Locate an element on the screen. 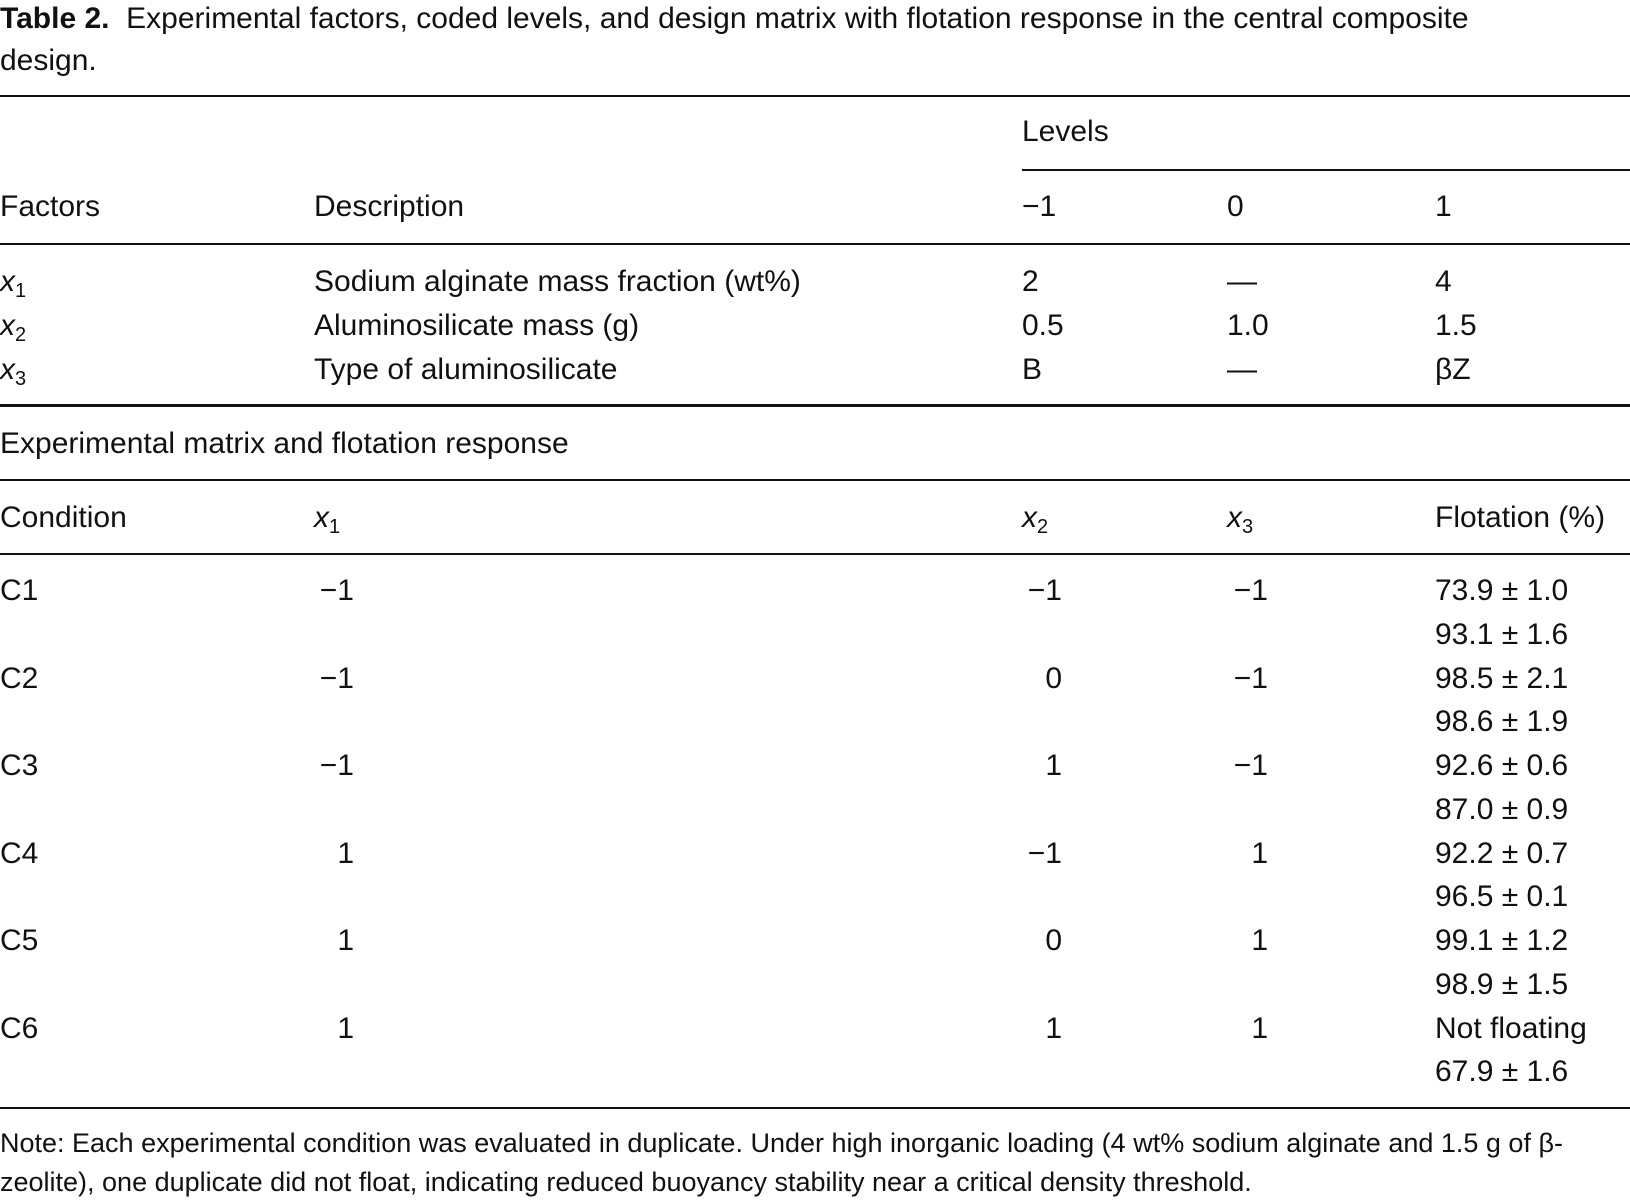 The height and width of the screenshot is (1202, 1630). group-header: Levels is located at coordinates (1065, 131).